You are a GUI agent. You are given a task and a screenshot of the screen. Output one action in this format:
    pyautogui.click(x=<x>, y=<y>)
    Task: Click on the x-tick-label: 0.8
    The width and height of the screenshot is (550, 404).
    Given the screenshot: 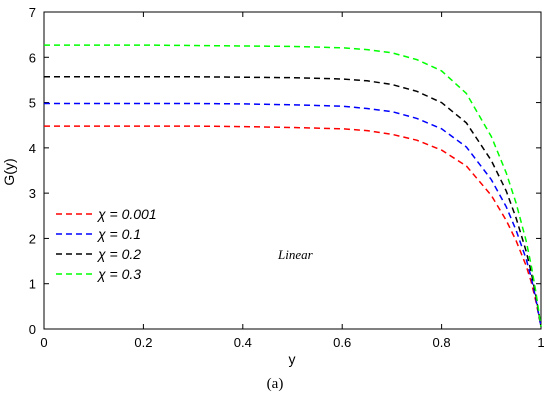 What is the action you would take?
    pyautogui.click(x=442, y=342)
    